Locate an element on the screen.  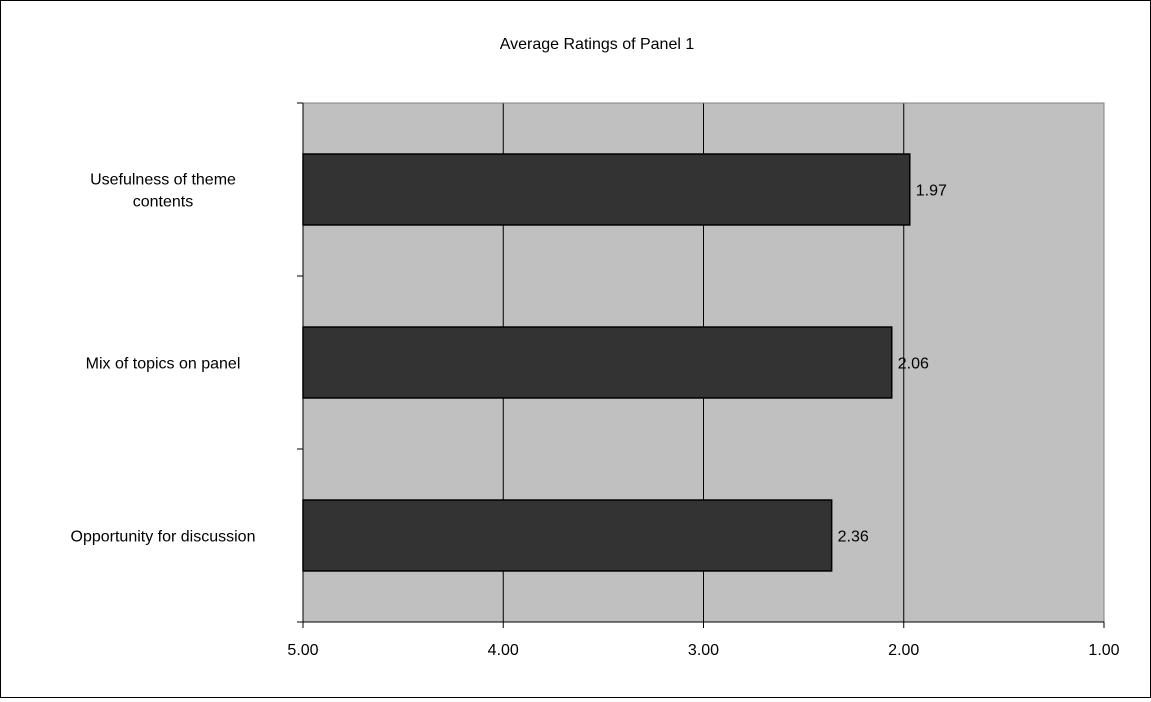
chart-title: Average Ratings of Panel 1 is located at coordinates (597, 44).